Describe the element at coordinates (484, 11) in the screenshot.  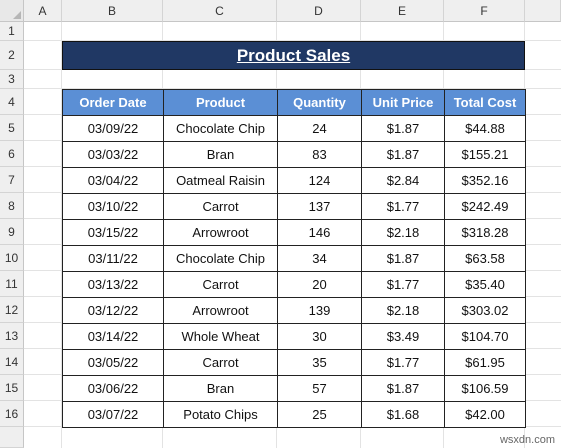
I see `column-header-f: F` at that location.